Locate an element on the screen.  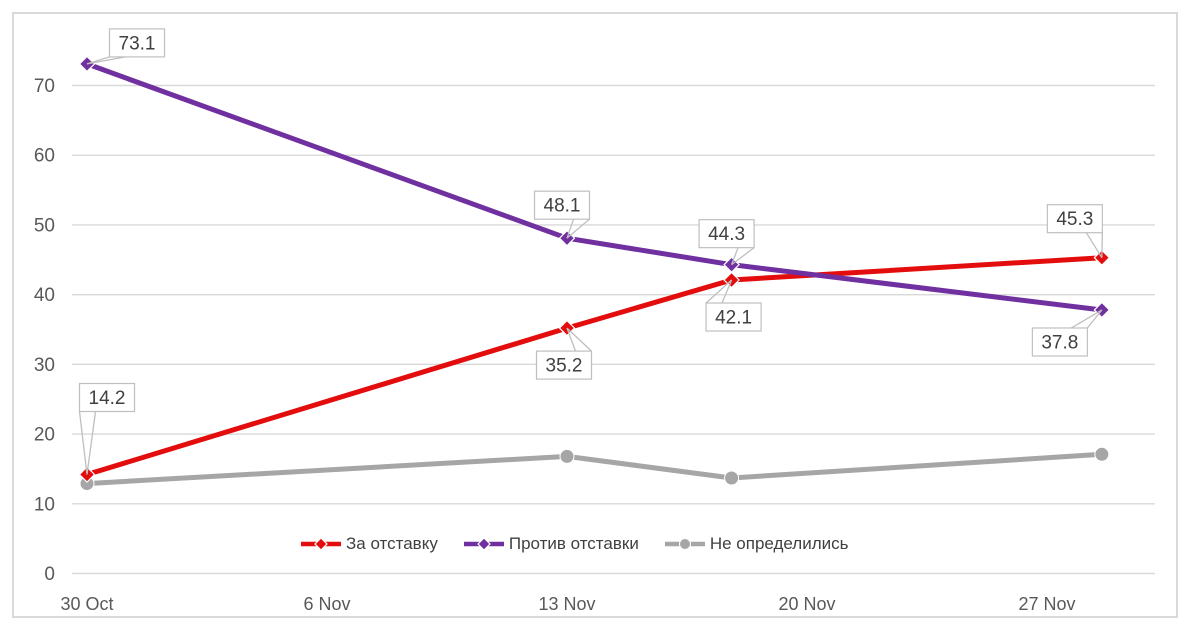
data-label-value: 45.3 is located at coordinates (1074, 219).